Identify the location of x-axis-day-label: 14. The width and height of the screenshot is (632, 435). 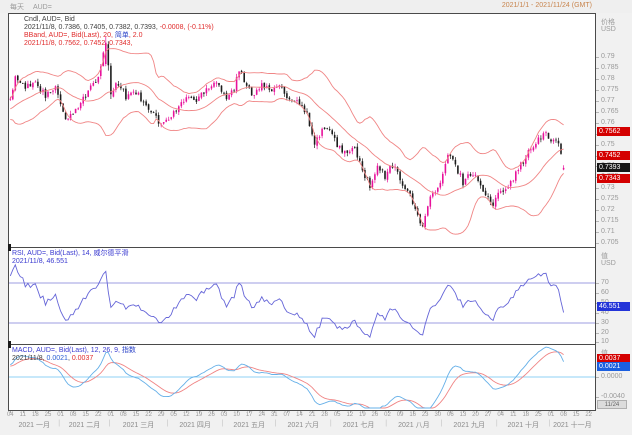
(299, 415).